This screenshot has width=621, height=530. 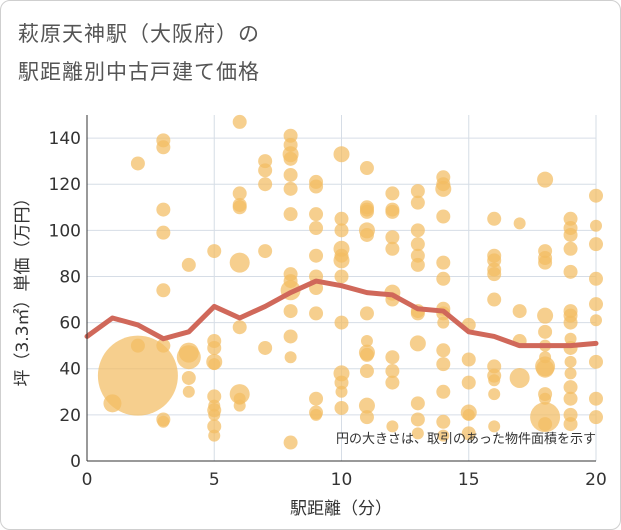 I want to click on y-tick-label: 140, so click(x=65, y=139).